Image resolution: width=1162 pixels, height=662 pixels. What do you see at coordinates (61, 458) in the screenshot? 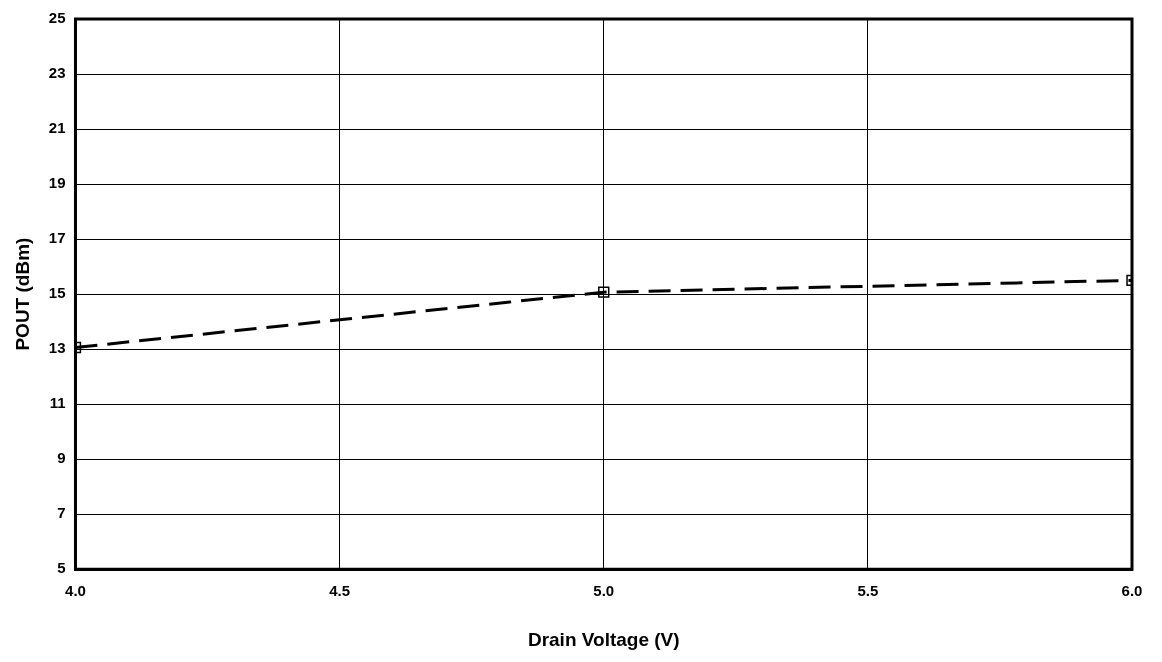
I see `y-tick-label: 9` at bounding box center [61, 458].